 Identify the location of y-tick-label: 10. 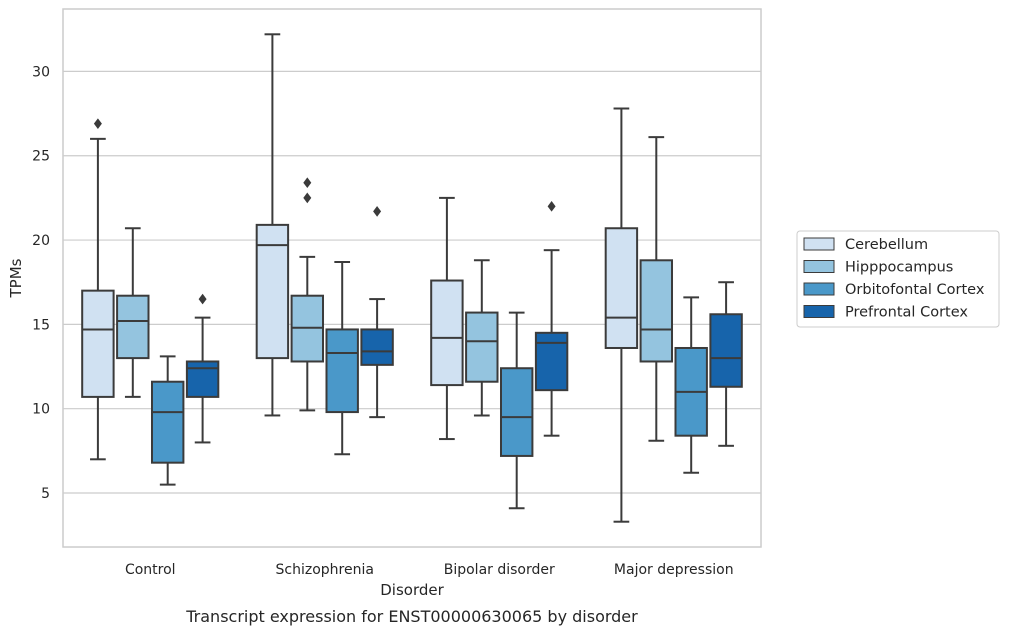
(41, 410).